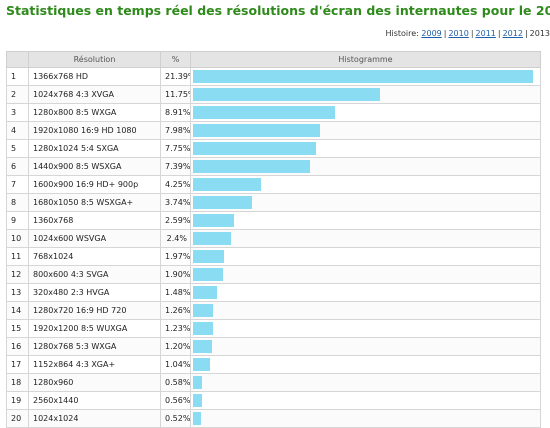  Describe the element at coordinates (458, 33) in the screenshot. I see `history-link-2010: 2010` at that location.